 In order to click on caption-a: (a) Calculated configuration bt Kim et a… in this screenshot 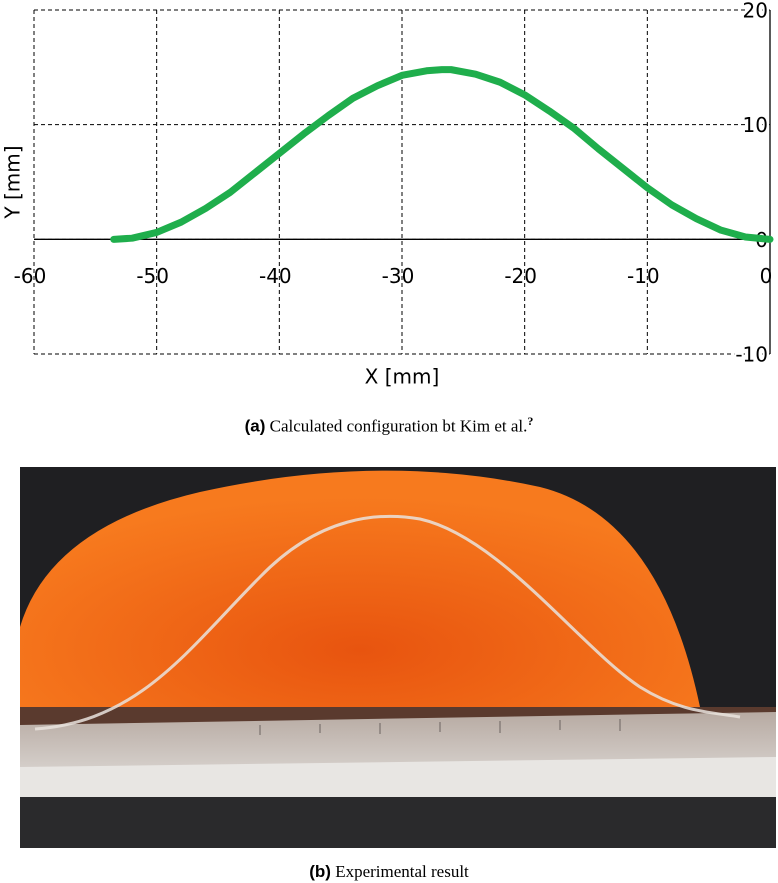, I will do `click(389, 425)`.